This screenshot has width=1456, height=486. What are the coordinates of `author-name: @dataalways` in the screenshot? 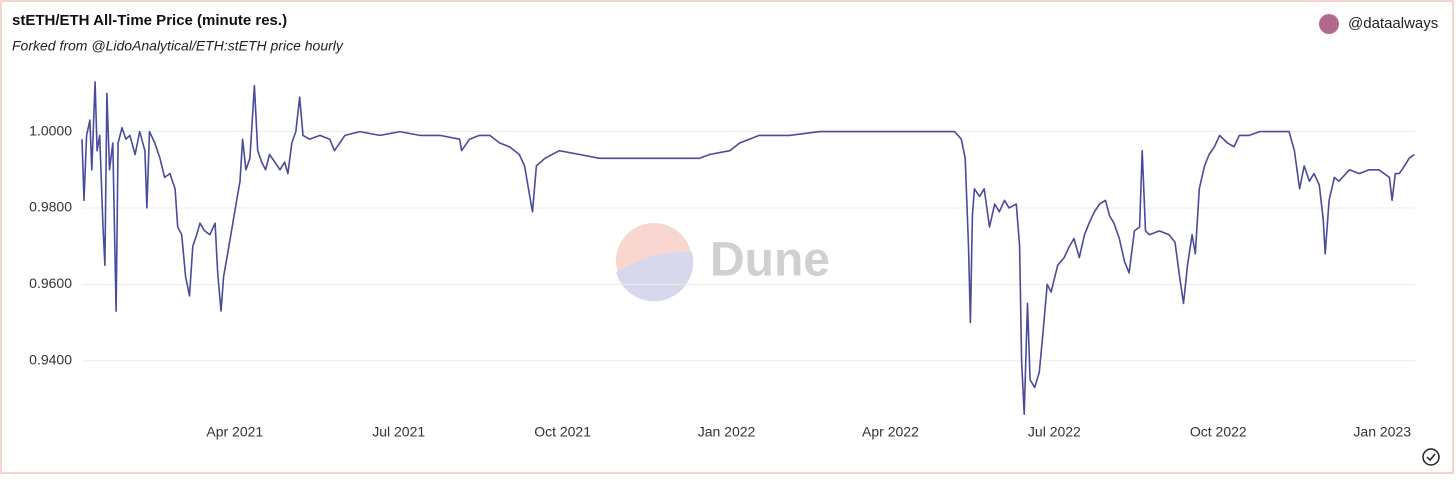 It's located at (1393, 23).